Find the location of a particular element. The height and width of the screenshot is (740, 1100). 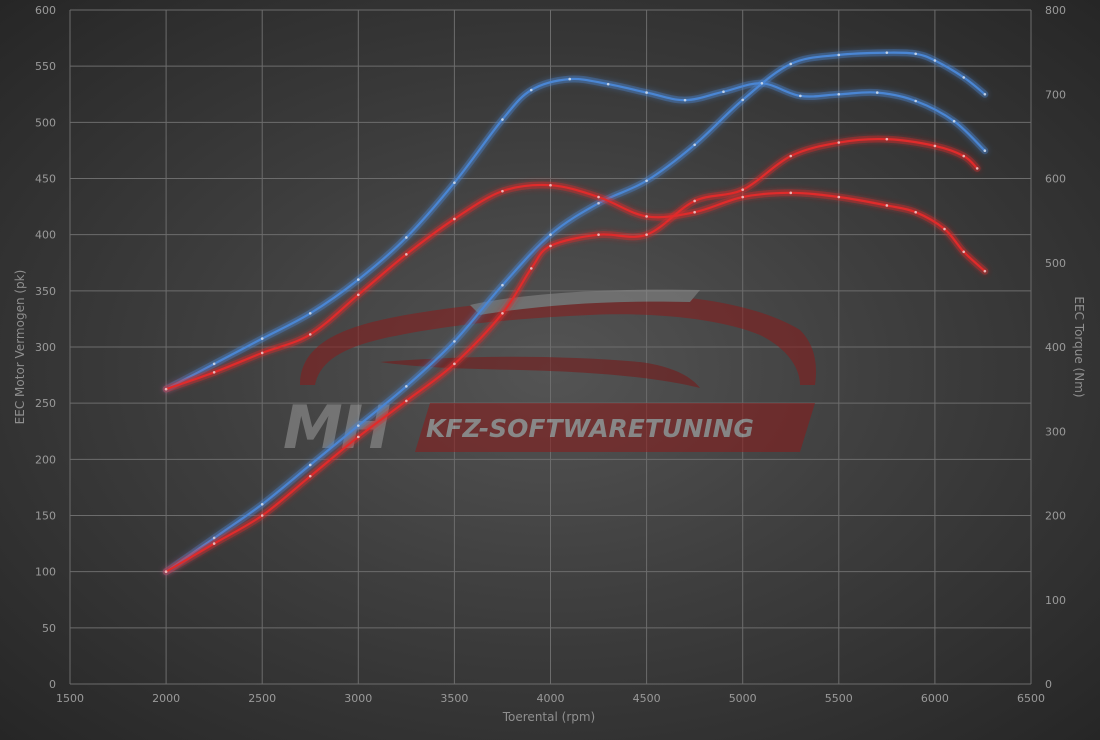

x-tick-label: 2500 is located at coordinates (262, 698).